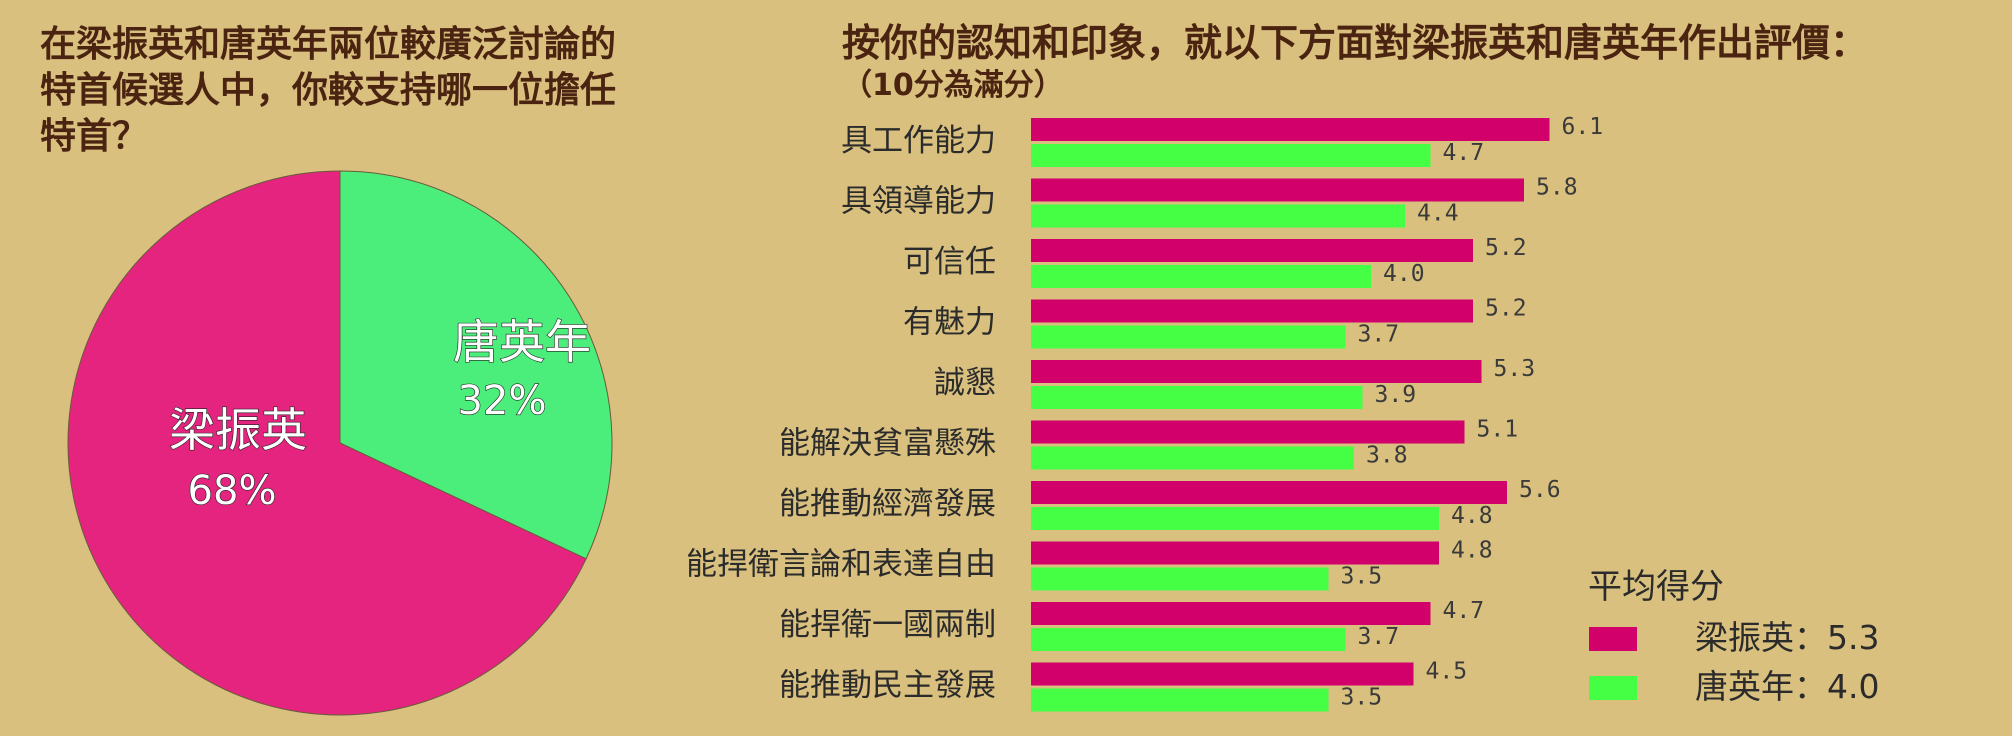 The height and width of the screenshot is (736, 2012). What do you see at coordinates (1355, 43) in the screenshot?
I see `bar-chart-title: 按你的認知和印象，就以下方面對梁振英和唐英年作出評價：` at bounding box center [1355, 43].